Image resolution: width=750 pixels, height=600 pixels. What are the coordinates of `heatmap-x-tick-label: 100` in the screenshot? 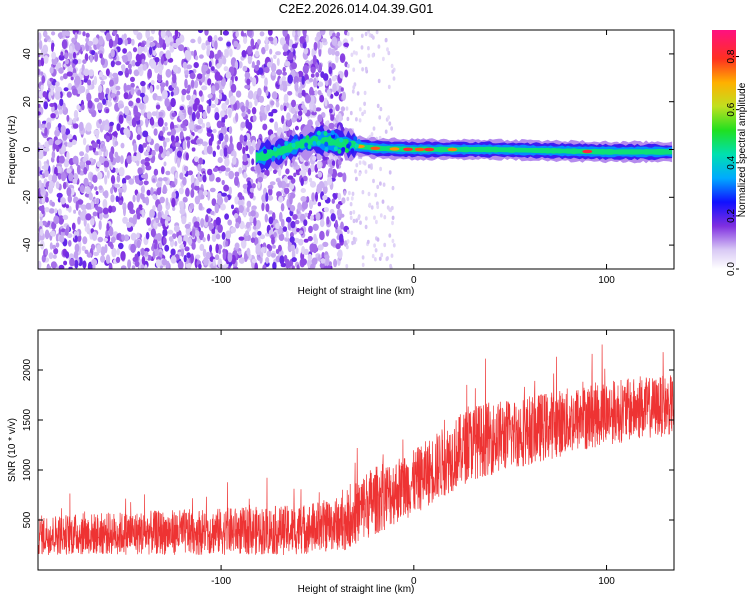 It's located at (606, 280).